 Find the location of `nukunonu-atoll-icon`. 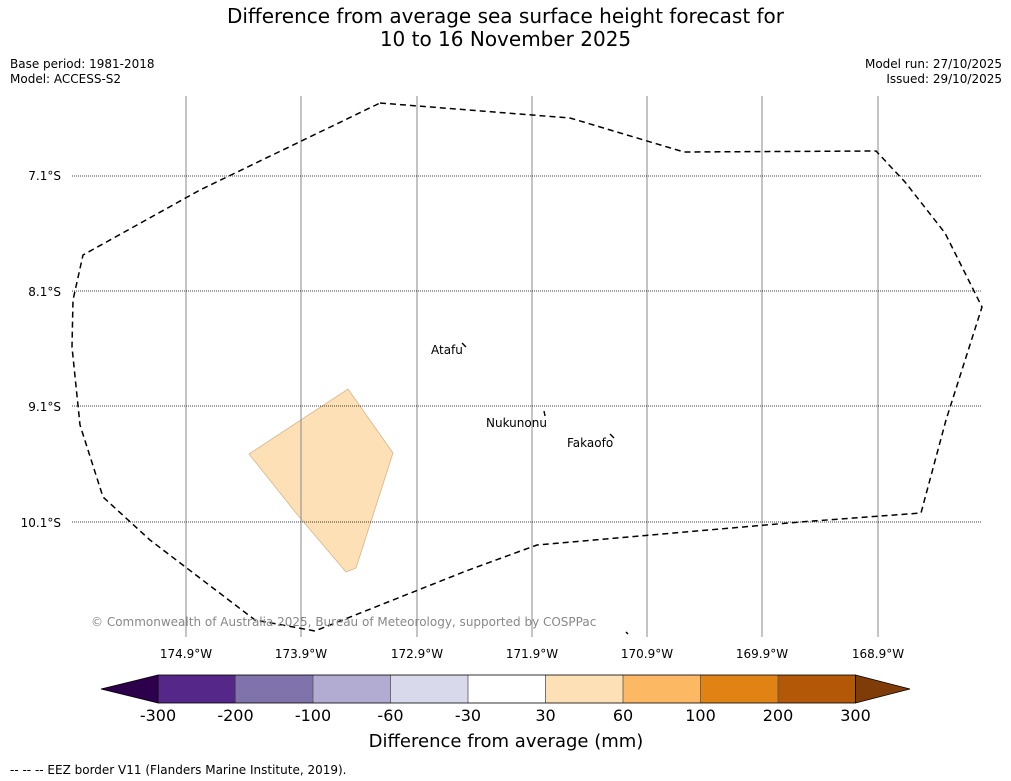

nukunonu-atoll-icon is located at coordinates (544, 413).